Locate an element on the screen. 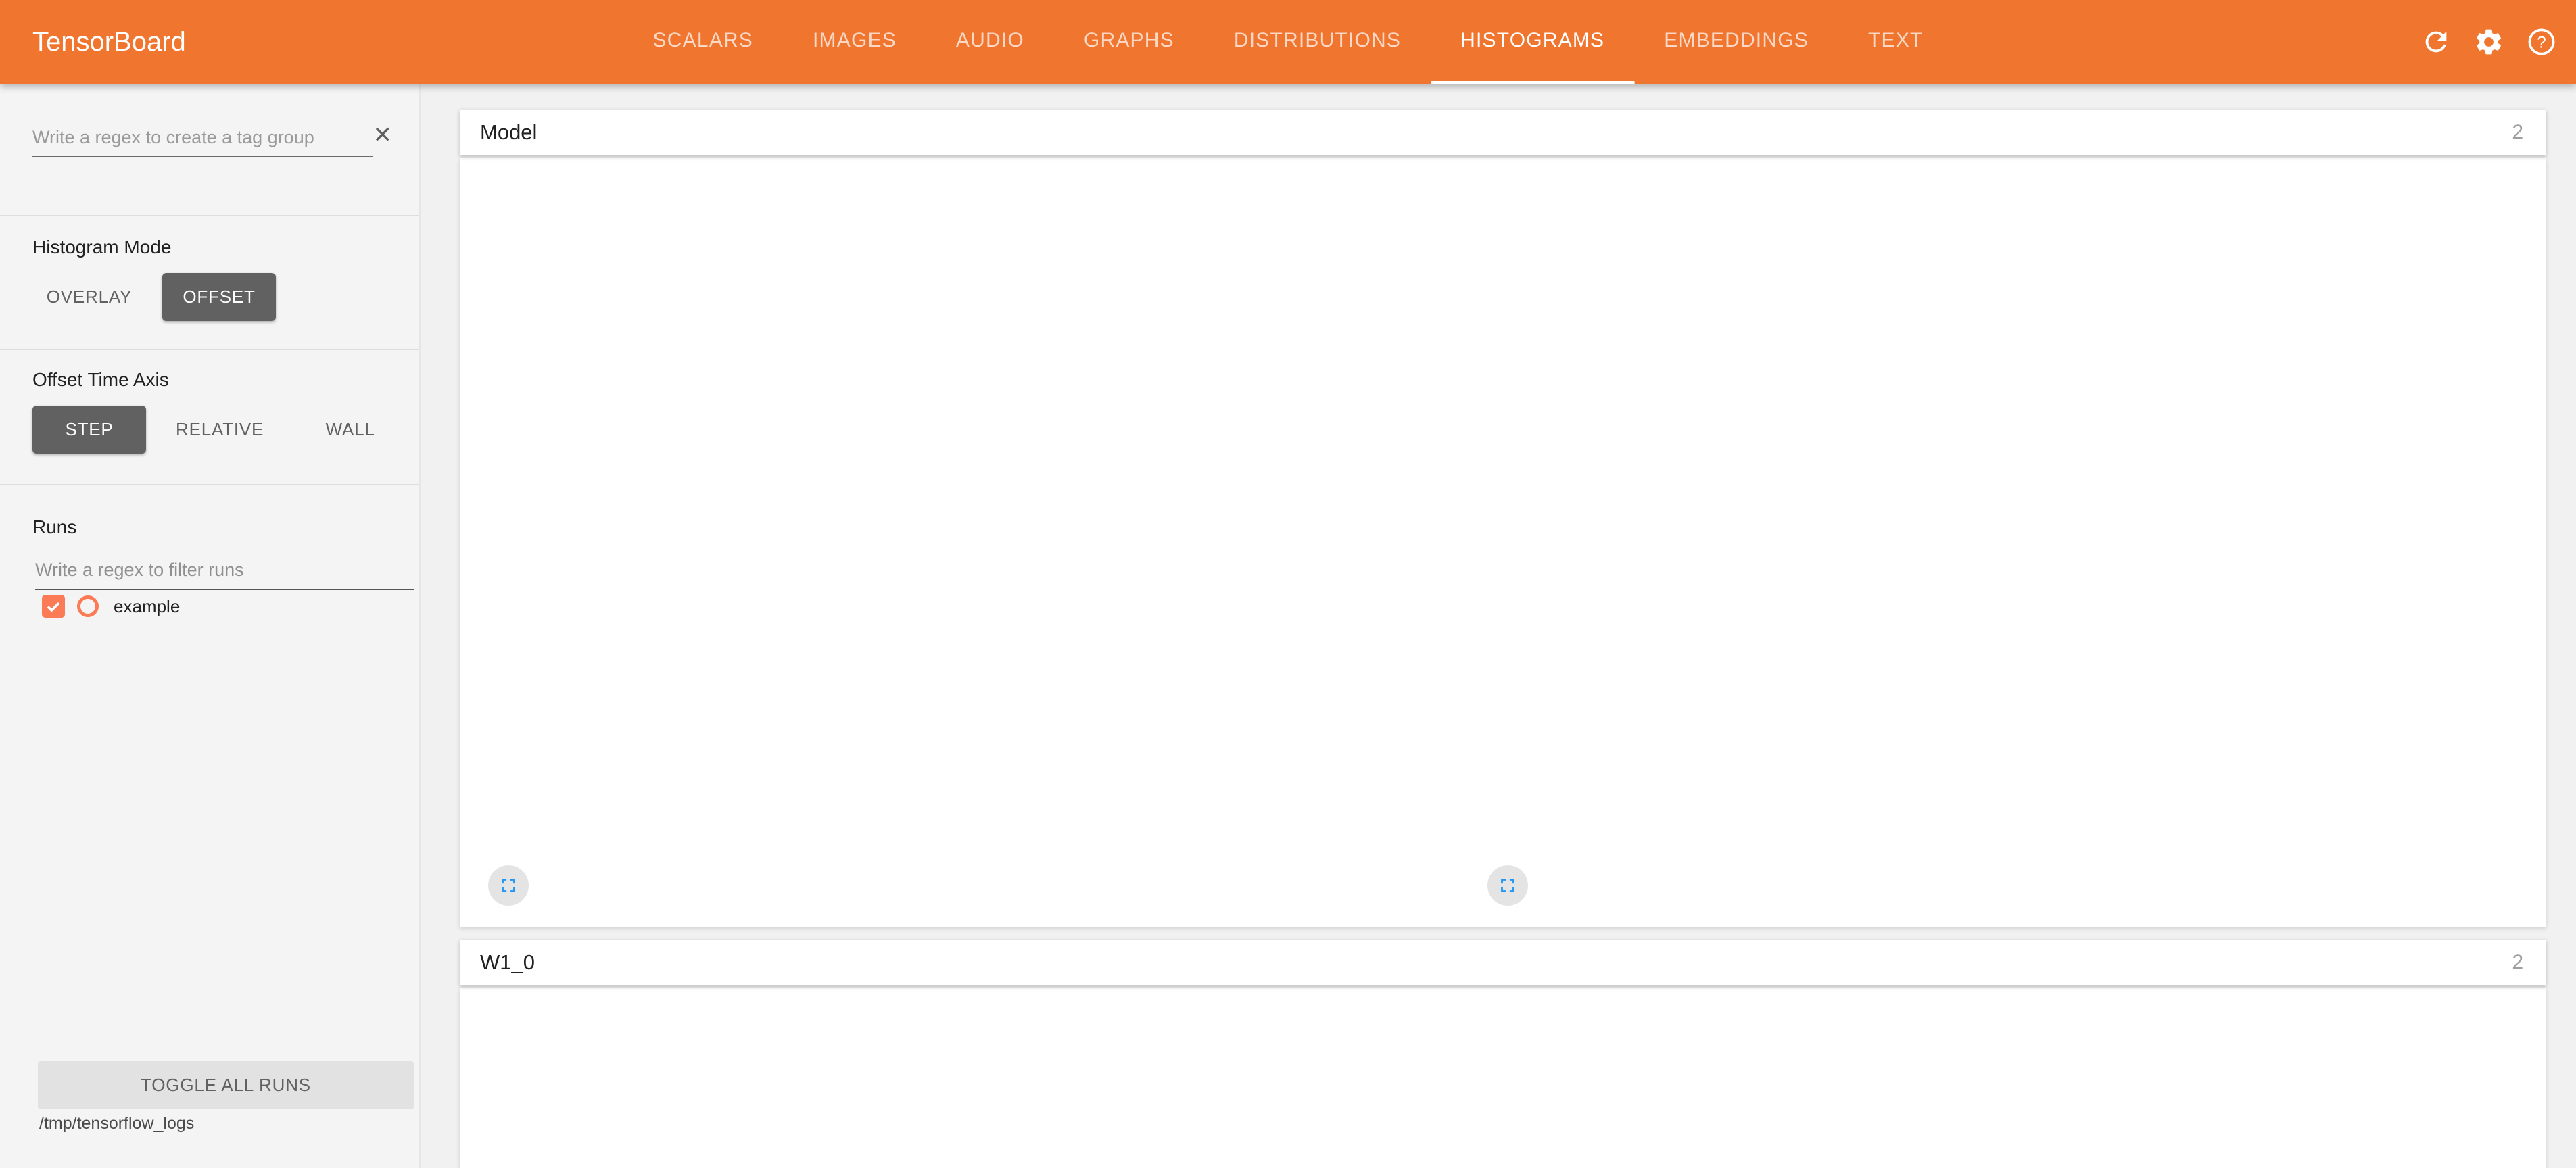 Image resolution: width=2576 pixels, height=1168 pixels. time-axis-relative-button: RELATIVE is located at coordinates (220, 429).